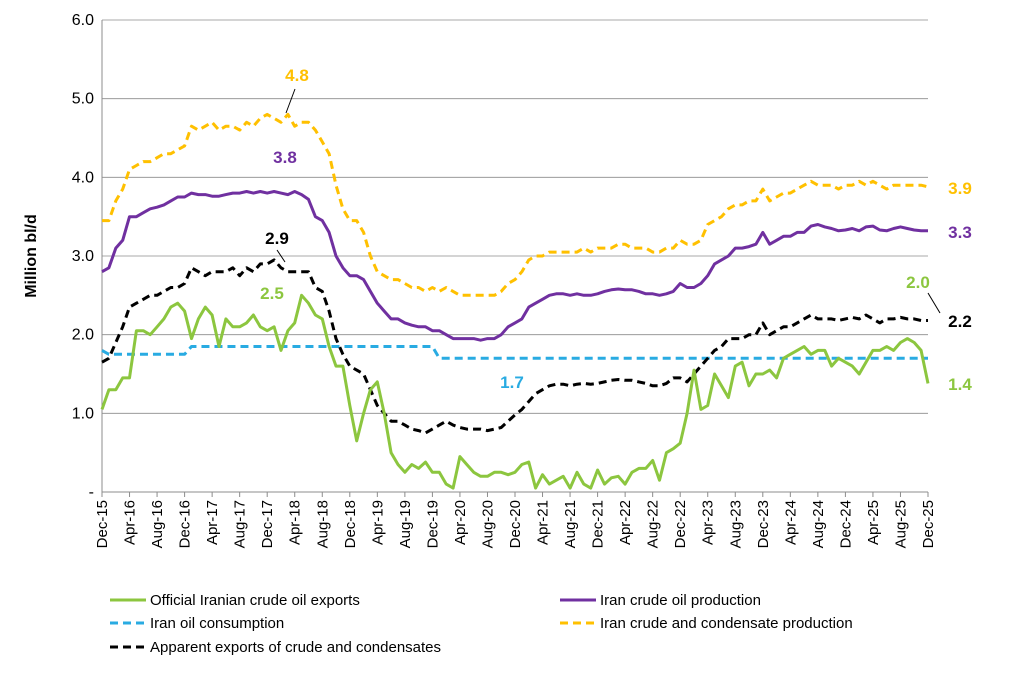  Describe the element at coordinates (212, 522) in the screenshot. I see `x-tick-label: Apr-17` at that location.